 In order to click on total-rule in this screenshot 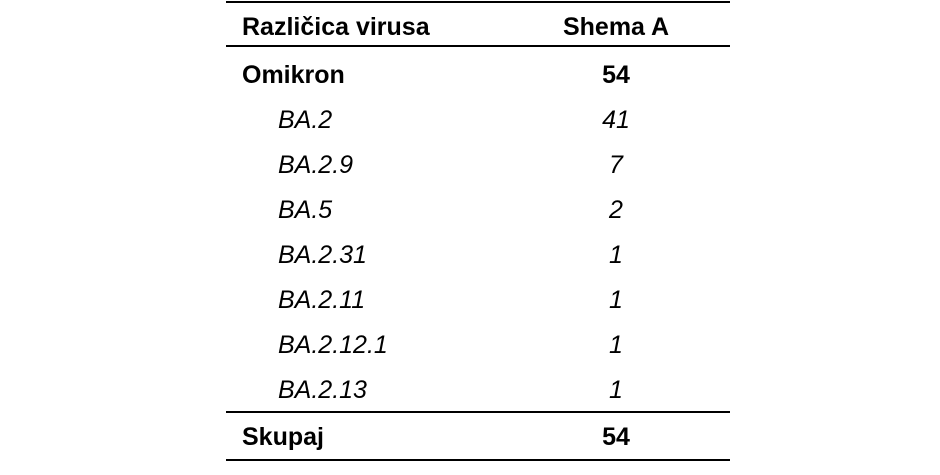, I will do `click(478, 412)`.